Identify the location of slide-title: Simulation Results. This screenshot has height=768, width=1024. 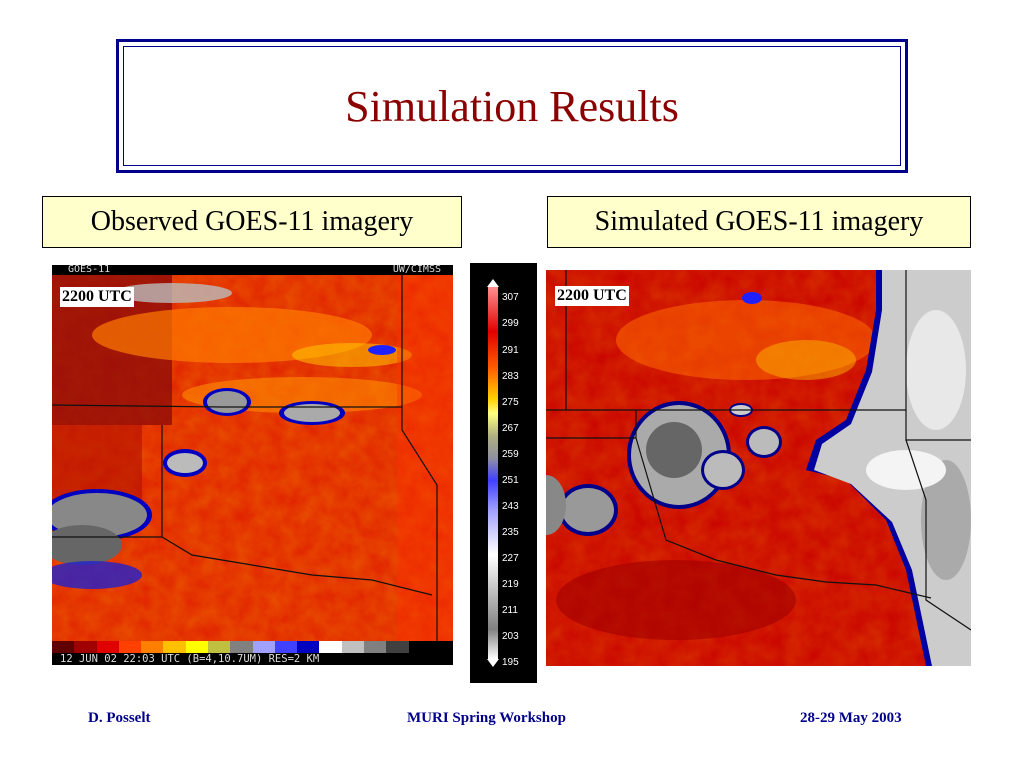
(512, 106).